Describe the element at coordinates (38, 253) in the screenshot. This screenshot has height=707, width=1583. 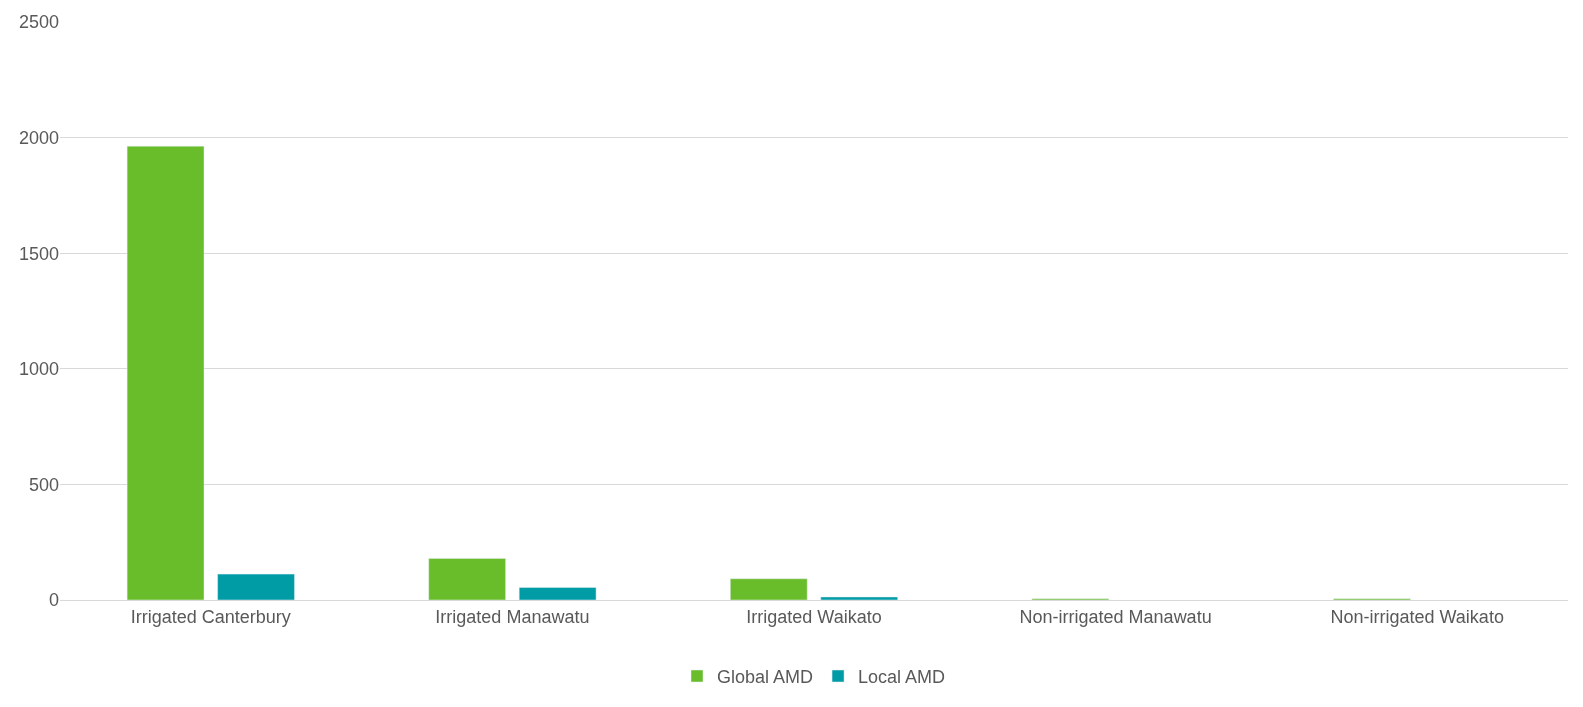
I see `y-tick-label: 1500` at that location.